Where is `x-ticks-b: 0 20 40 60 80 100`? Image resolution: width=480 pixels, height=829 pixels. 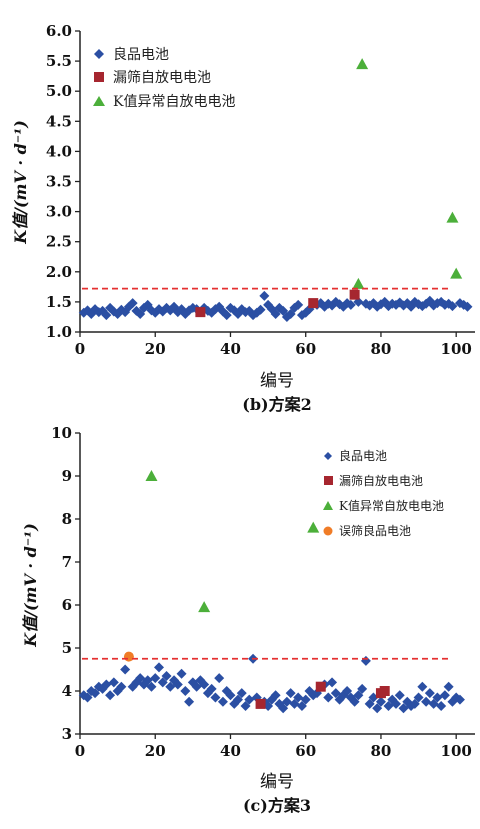 x-ticks-b: 0 20 40 60 80 100 is located at coordinates (273, 345).